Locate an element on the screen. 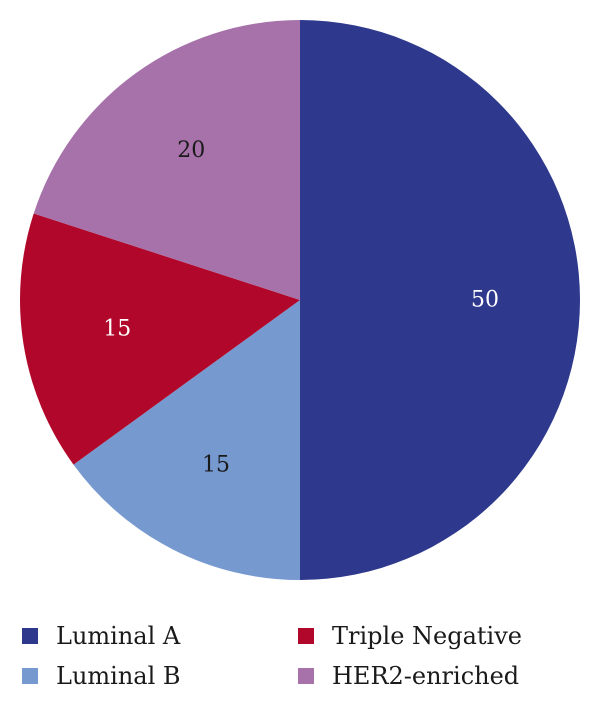 The height and width of the screenshot is (707, 600). legend-swatch-luminal-a is located at coordinates (30, 636).